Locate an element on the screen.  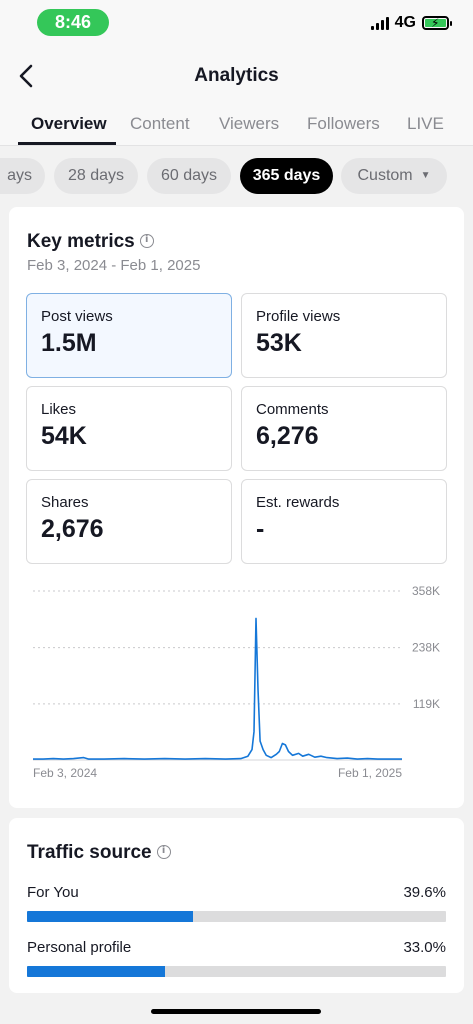
header: Analytics is located at coordinates (236, 76).